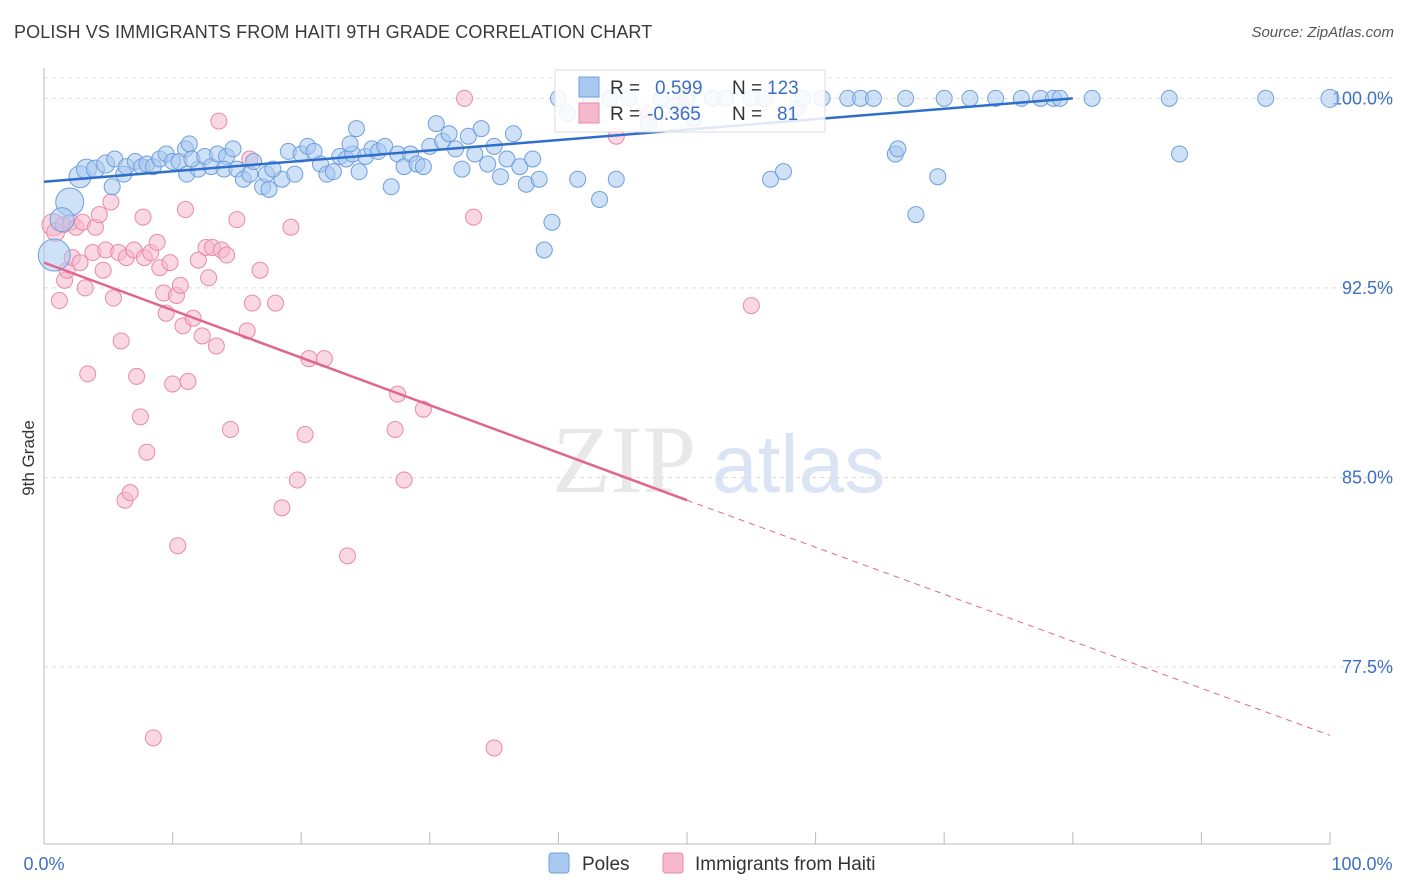 This screenshot has width=1406, height=892. Describe the element at coordinates (589, 113) in the screenshot. I see `haiti-stat-swatch` at that location.